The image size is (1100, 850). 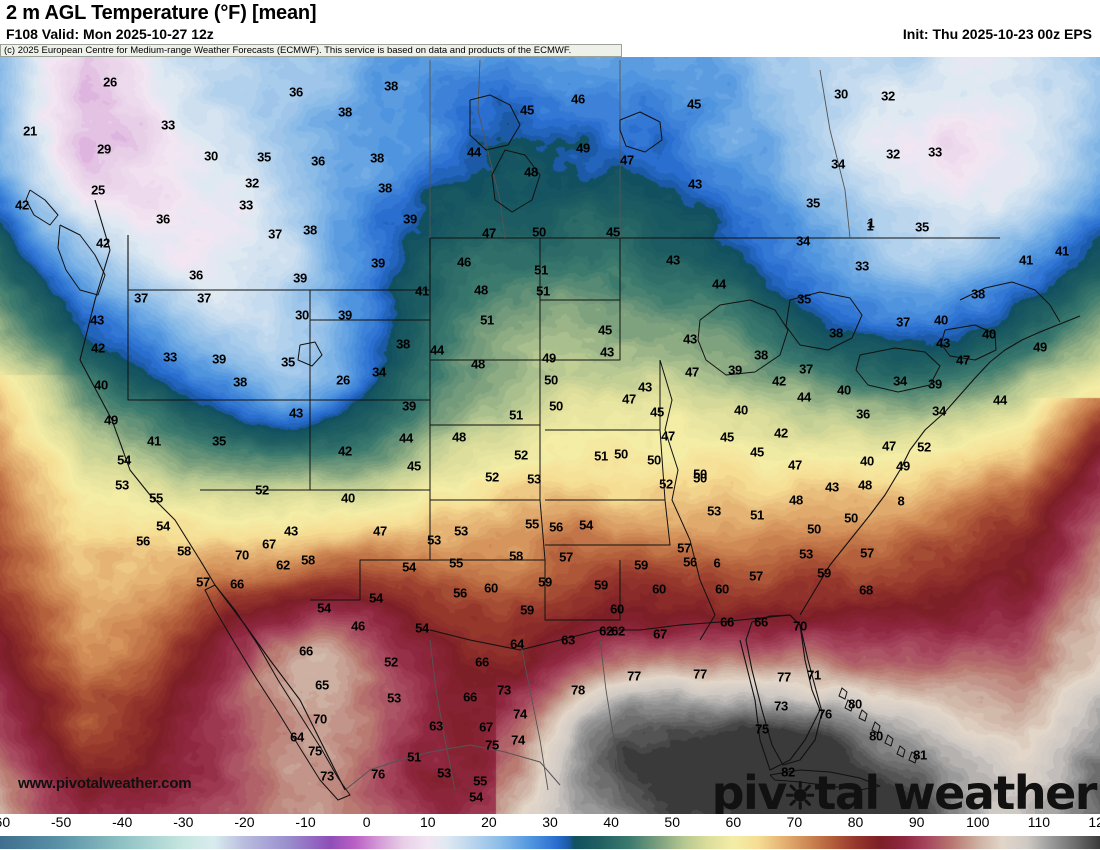 What do you see at coordinates (366, 822) in the screenshot?
I see `colorbar-tick: 0` at bounding box center [366, 822].